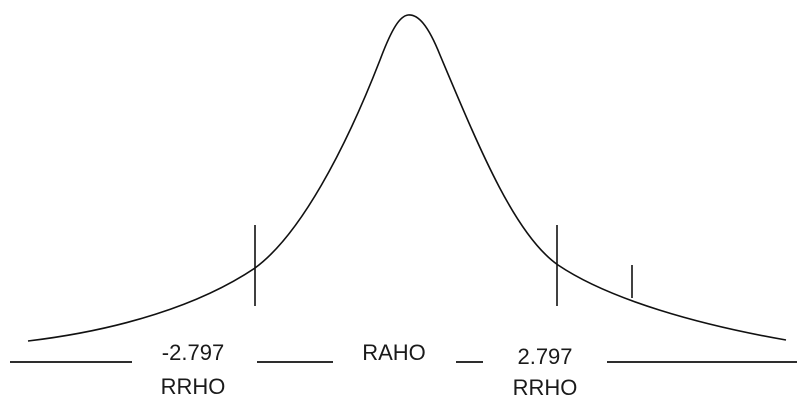 The image size is (799, 397). I want to click on right-critical-value: 2.797, so click(544, 356).